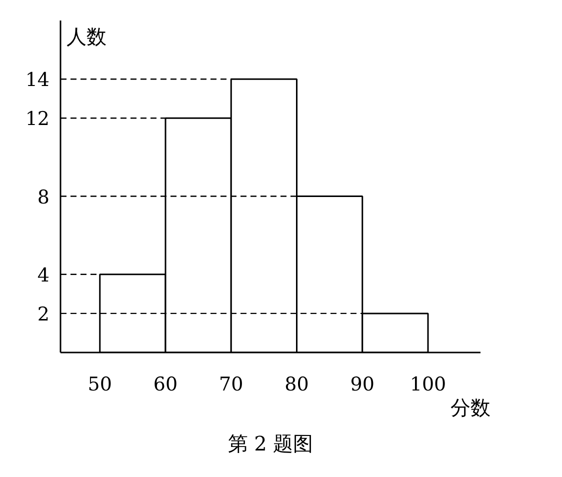 Image resolution: width=562 pixels, height=477 pixels. I want to click on y-axis-title: 人数, so click(86, 36).